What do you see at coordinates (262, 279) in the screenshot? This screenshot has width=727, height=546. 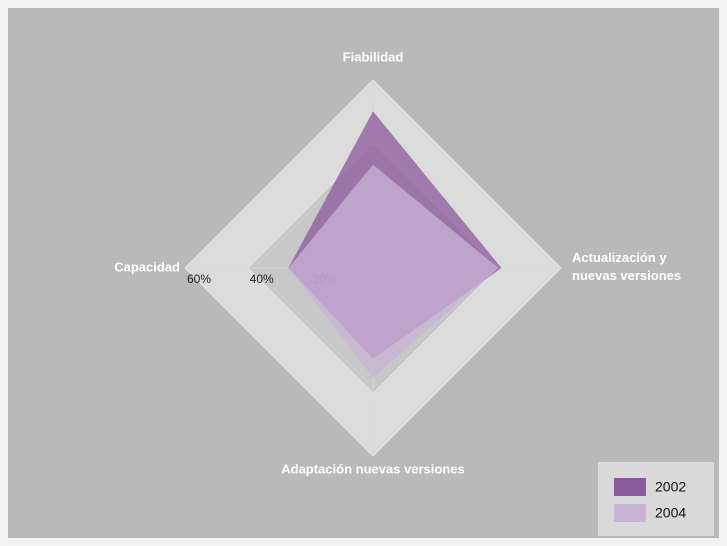 I see `r-tick-label: 40%` at bounding box center [262, 279].